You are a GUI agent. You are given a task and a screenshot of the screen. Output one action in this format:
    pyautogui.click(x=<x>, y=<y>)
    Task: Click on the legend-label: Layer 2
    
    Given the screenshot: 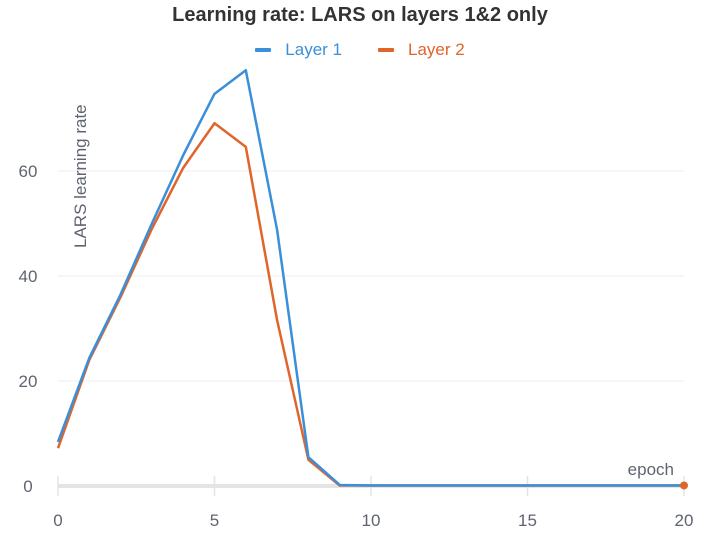 What is the action you would take?
    pyautogui.click(x=436, y=49)
    